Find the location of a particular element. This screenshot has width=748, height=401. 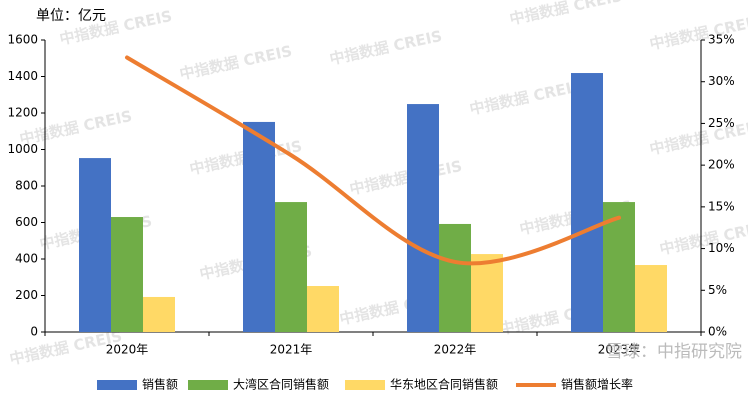

x-tick-label: 2023年 is located at coordinates (619, 350).